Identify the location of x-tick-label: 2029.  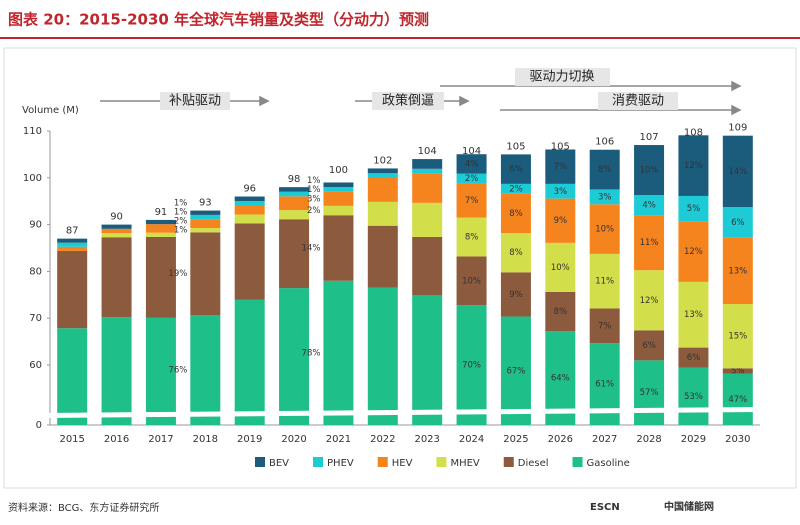
(693, 439).